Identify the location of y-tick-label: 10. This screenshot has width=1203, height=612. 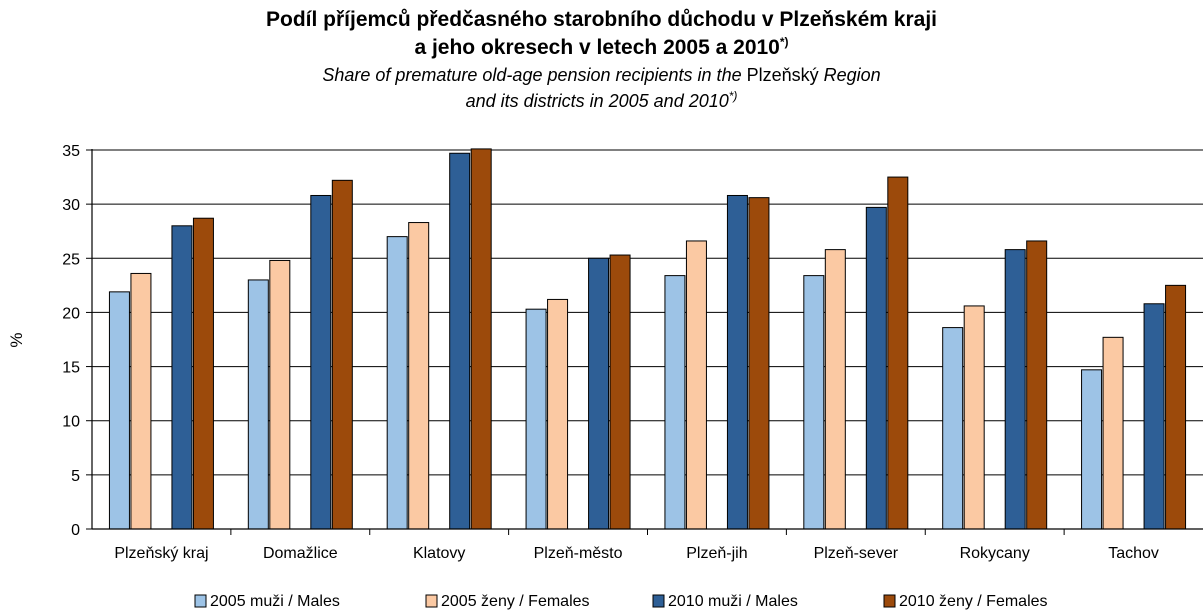
(71, 422).